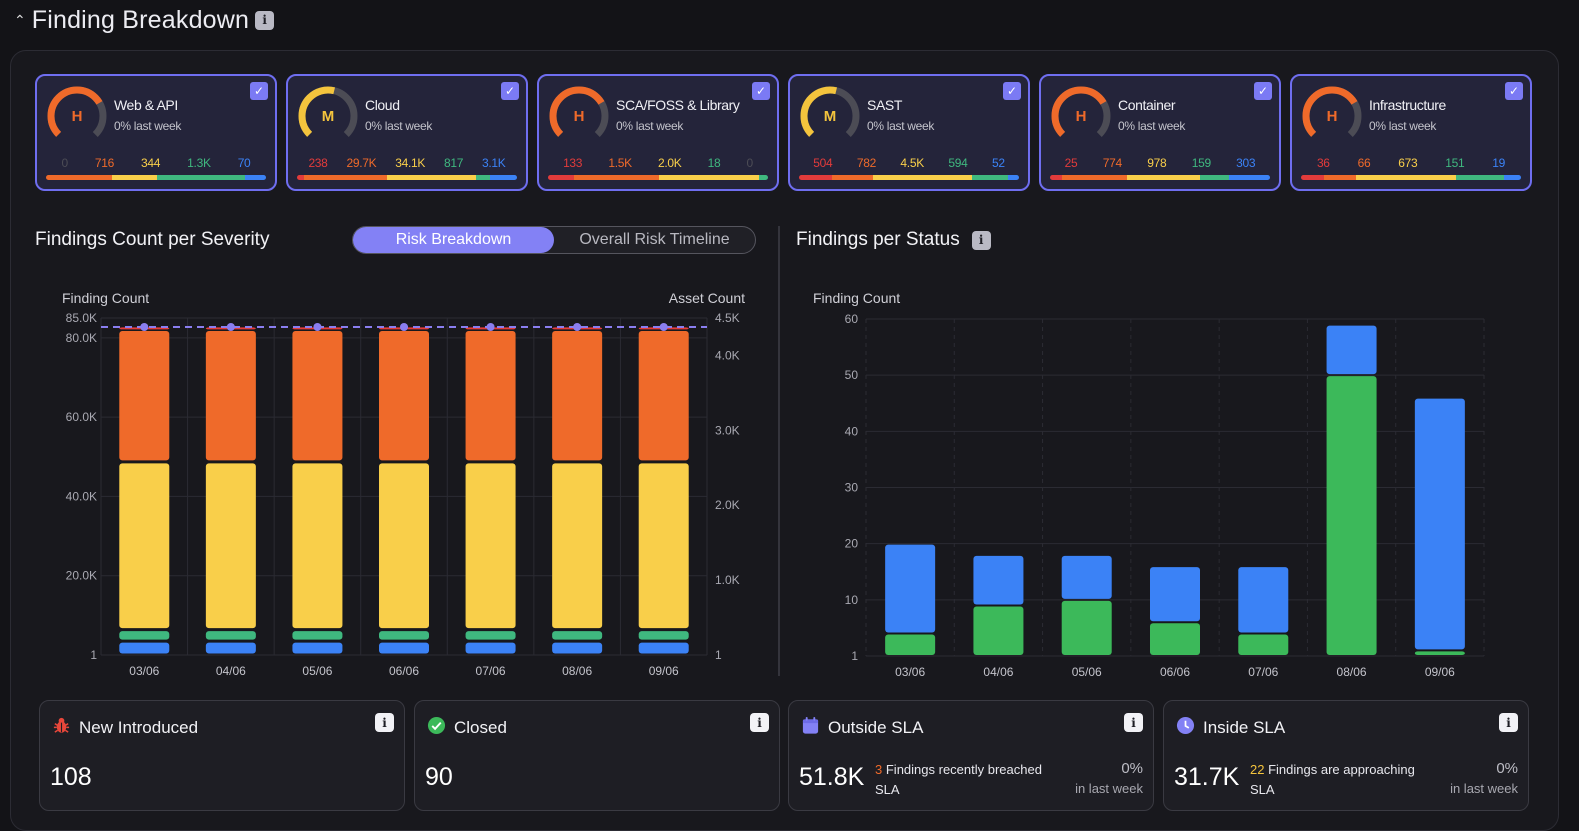 Image resolution: width=1579 pixels, height=831 pixels. What do you see at coordinates (779, 451) in the screenshot?
I see `divider` at bounding box center [779, 451].